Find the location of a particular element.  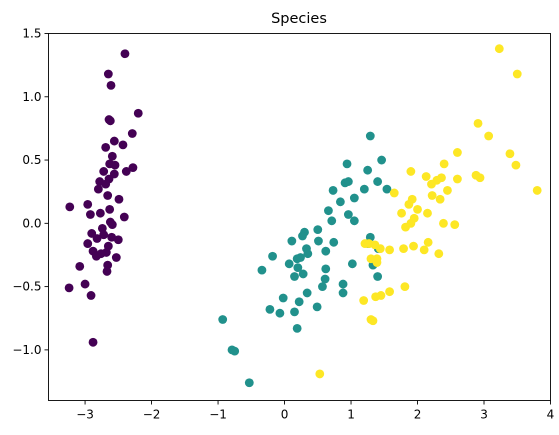

y-tick-label: −1.0 is located at coordinates (26, 350).